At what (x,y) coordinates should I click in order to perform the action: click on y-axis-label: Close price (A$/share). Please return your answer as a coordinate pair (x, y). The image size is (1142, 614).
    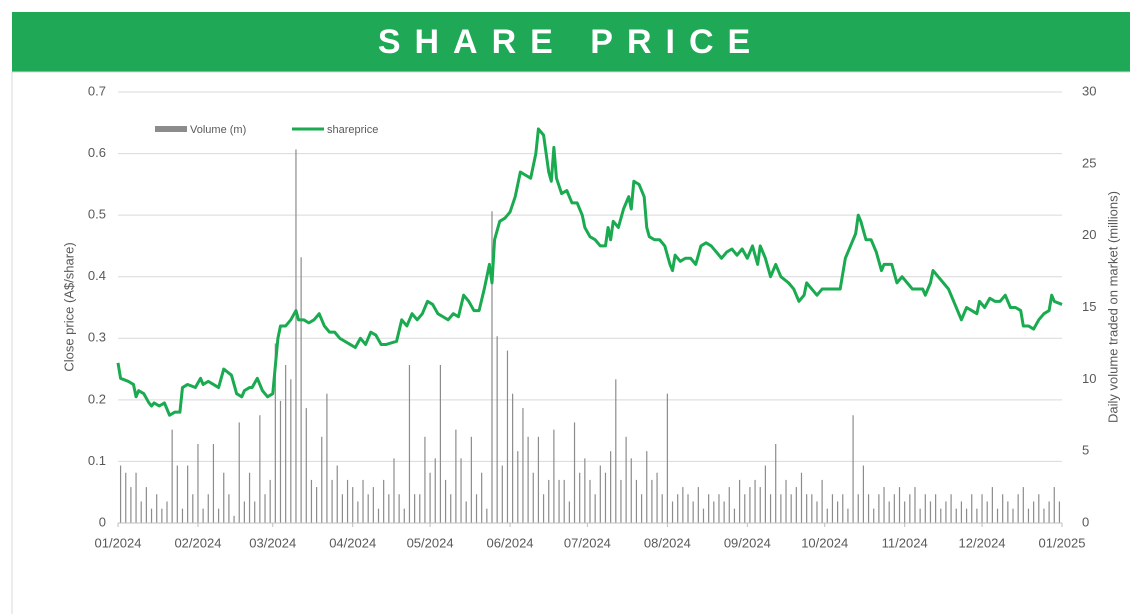
    Looking at the image, I should click on (68, 306).